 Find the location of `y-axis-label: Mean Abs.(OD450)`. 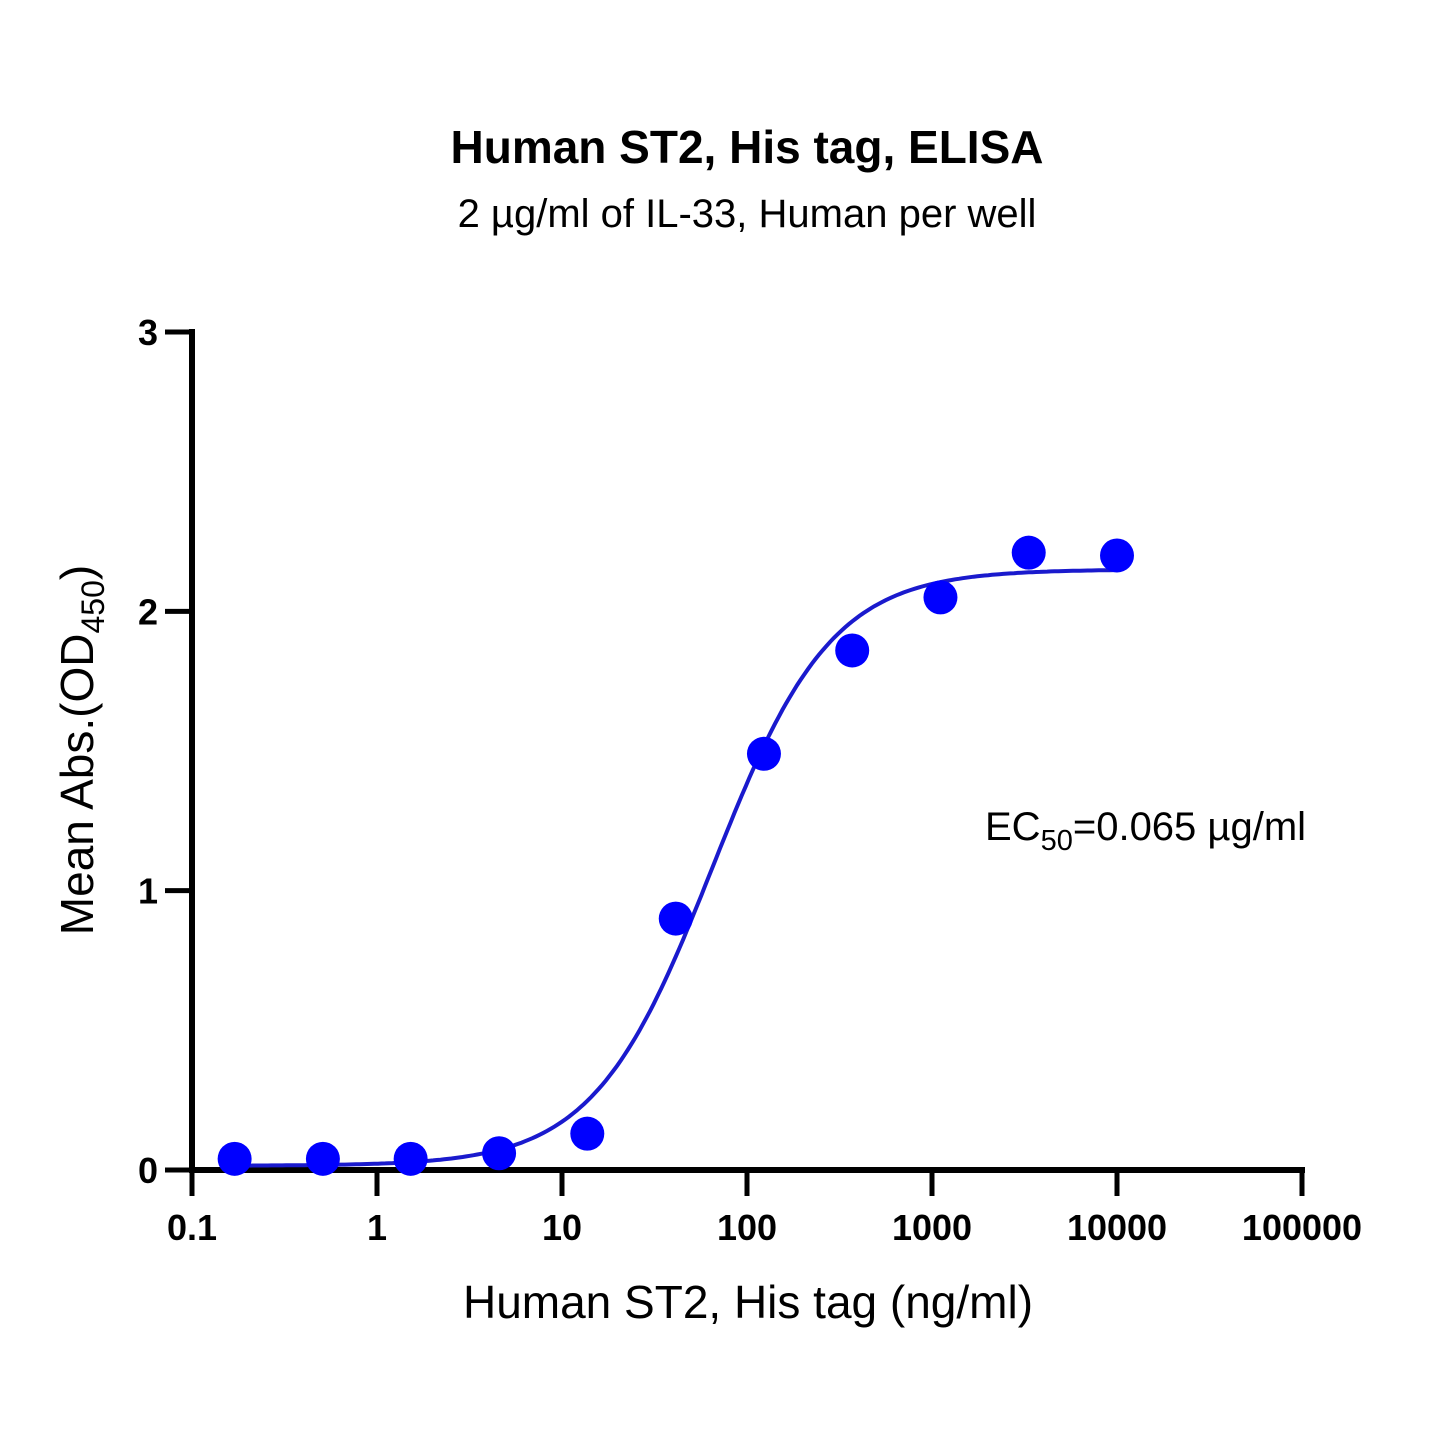

y-axis-label: Mean Abs.(OD450) is located at coordinates (81, 750).